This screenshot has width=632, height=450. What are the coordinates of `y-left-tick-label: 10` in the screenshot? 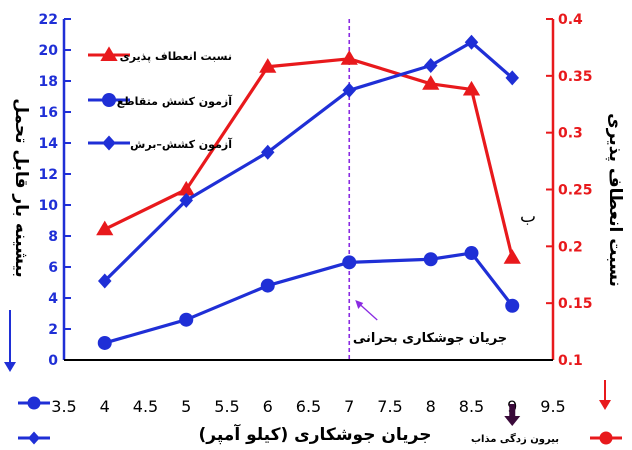 It's located at (49, 206).